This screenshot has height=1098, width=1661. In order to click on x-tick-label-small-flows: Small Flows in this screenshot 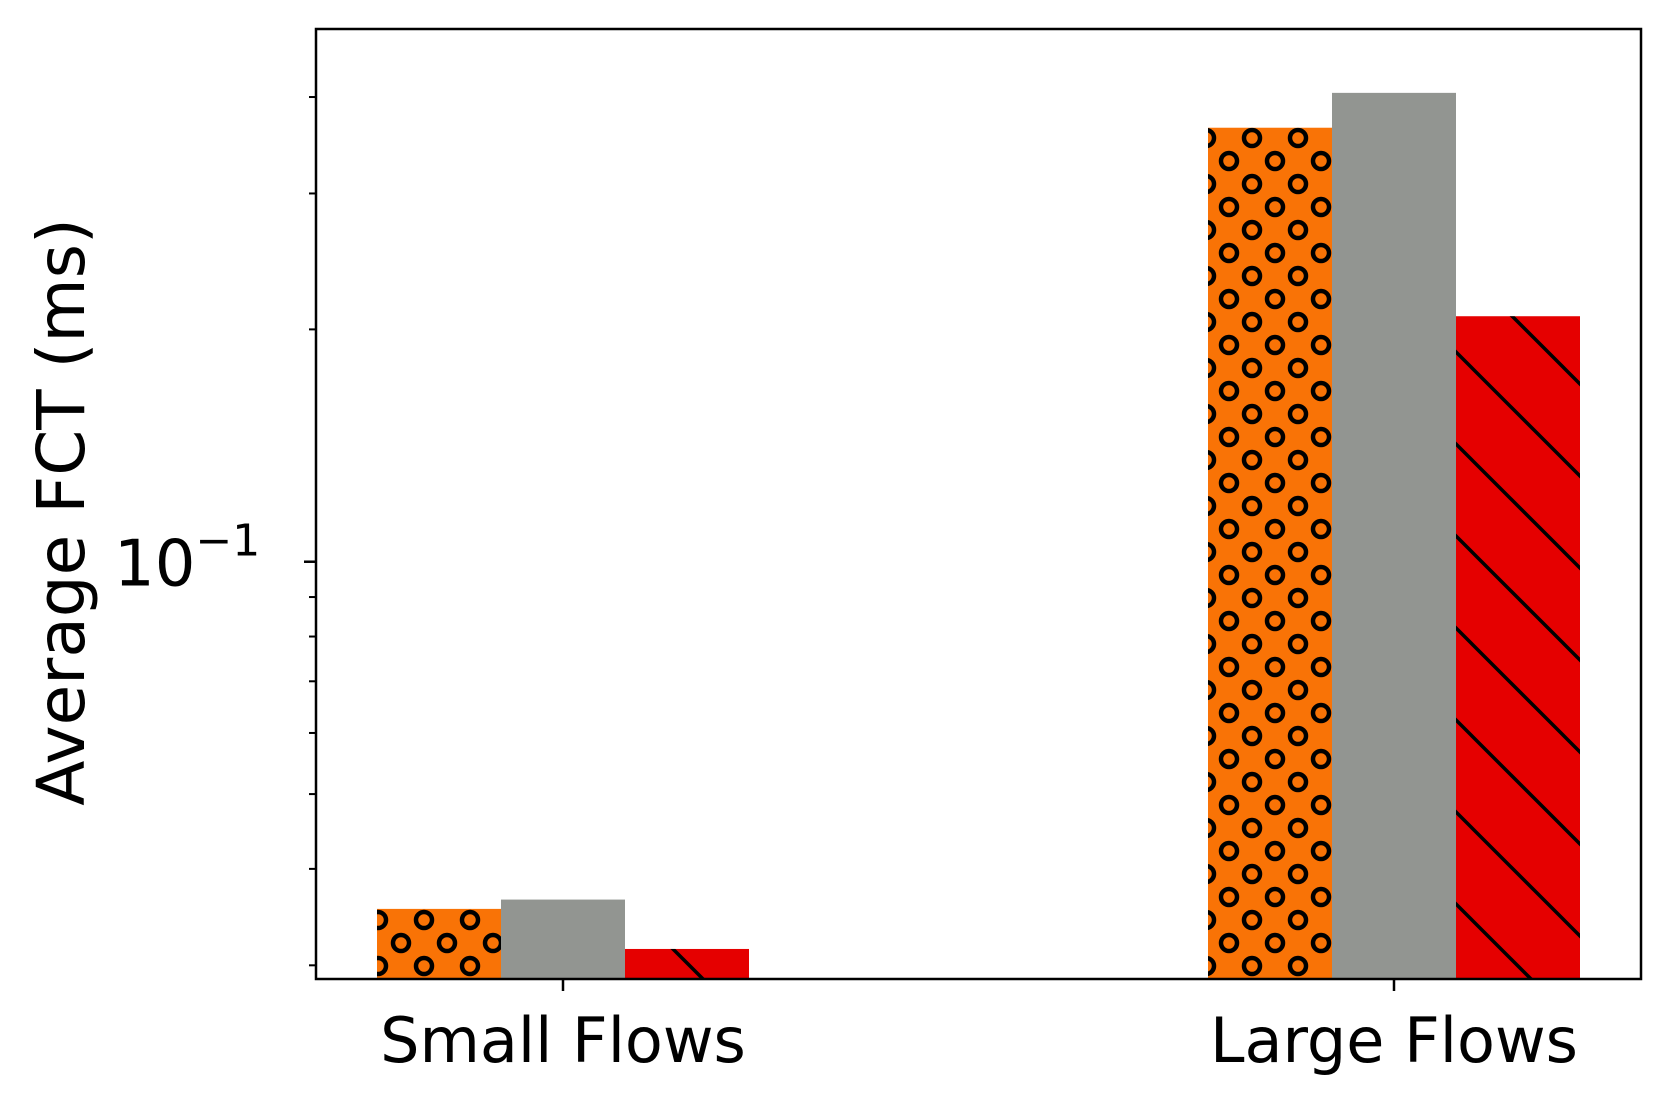, I will do `click(563, 1040)`.